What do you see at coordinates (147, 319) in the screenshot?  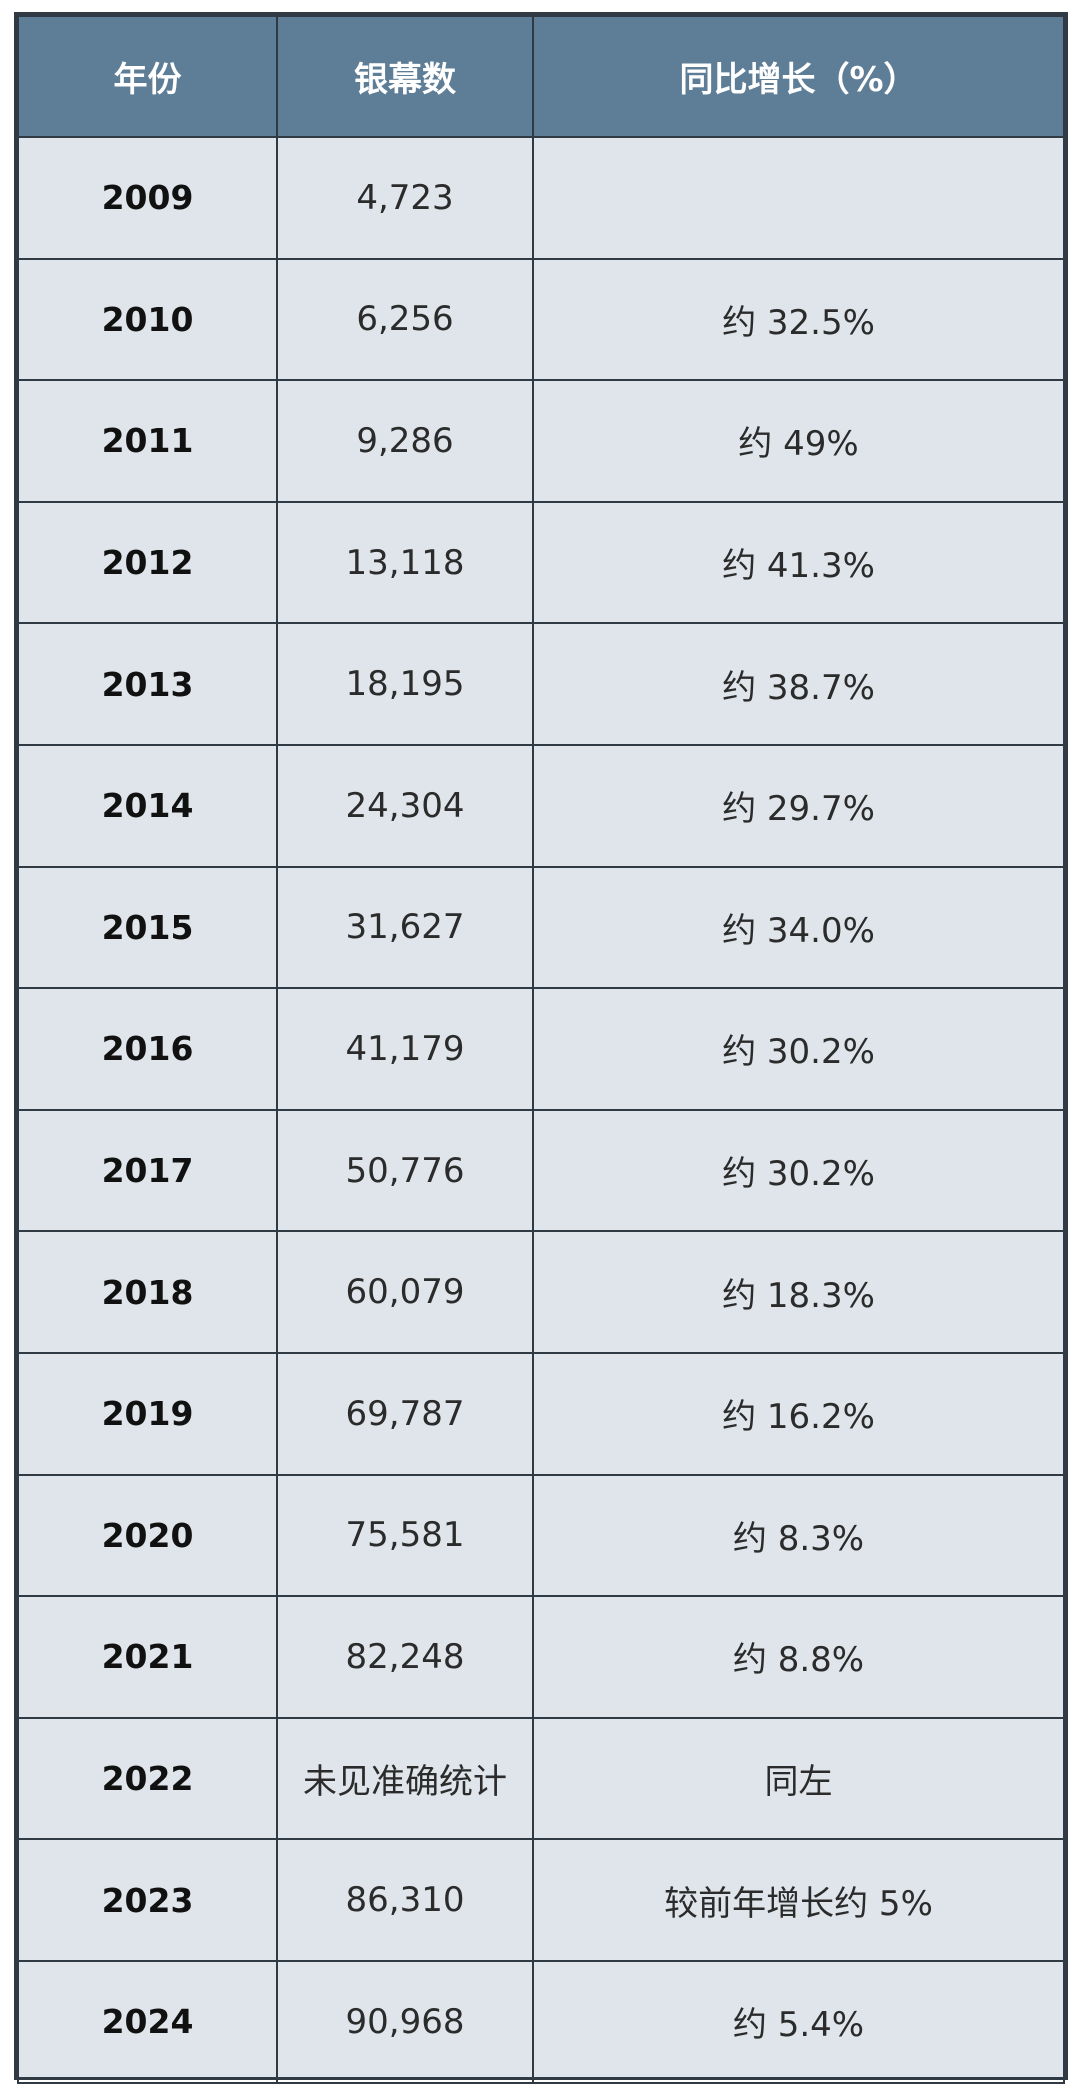 I see `cell-year: 2010` at bounding box center [147, 319].